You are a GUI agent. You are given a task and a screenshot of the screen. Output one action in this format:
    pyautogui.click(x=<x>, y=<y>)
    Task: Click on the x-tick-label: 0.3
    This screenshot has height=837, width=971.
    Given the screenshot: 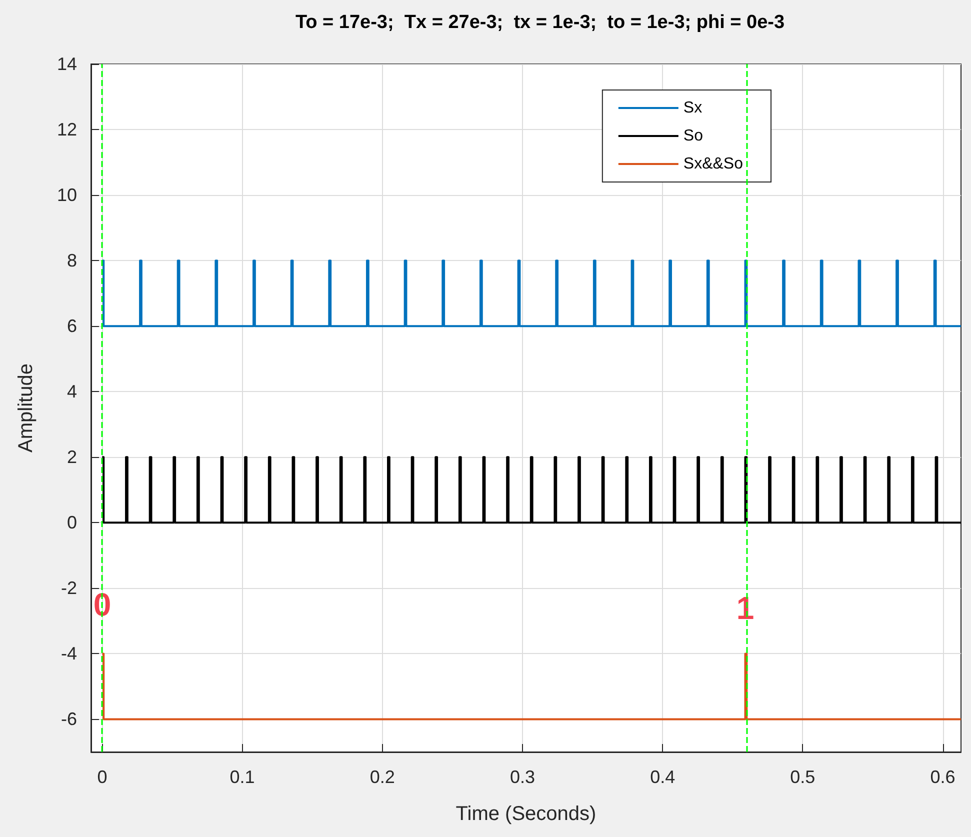 What is the action you would take?
    pyautogui.click(x=523, y=777)
    